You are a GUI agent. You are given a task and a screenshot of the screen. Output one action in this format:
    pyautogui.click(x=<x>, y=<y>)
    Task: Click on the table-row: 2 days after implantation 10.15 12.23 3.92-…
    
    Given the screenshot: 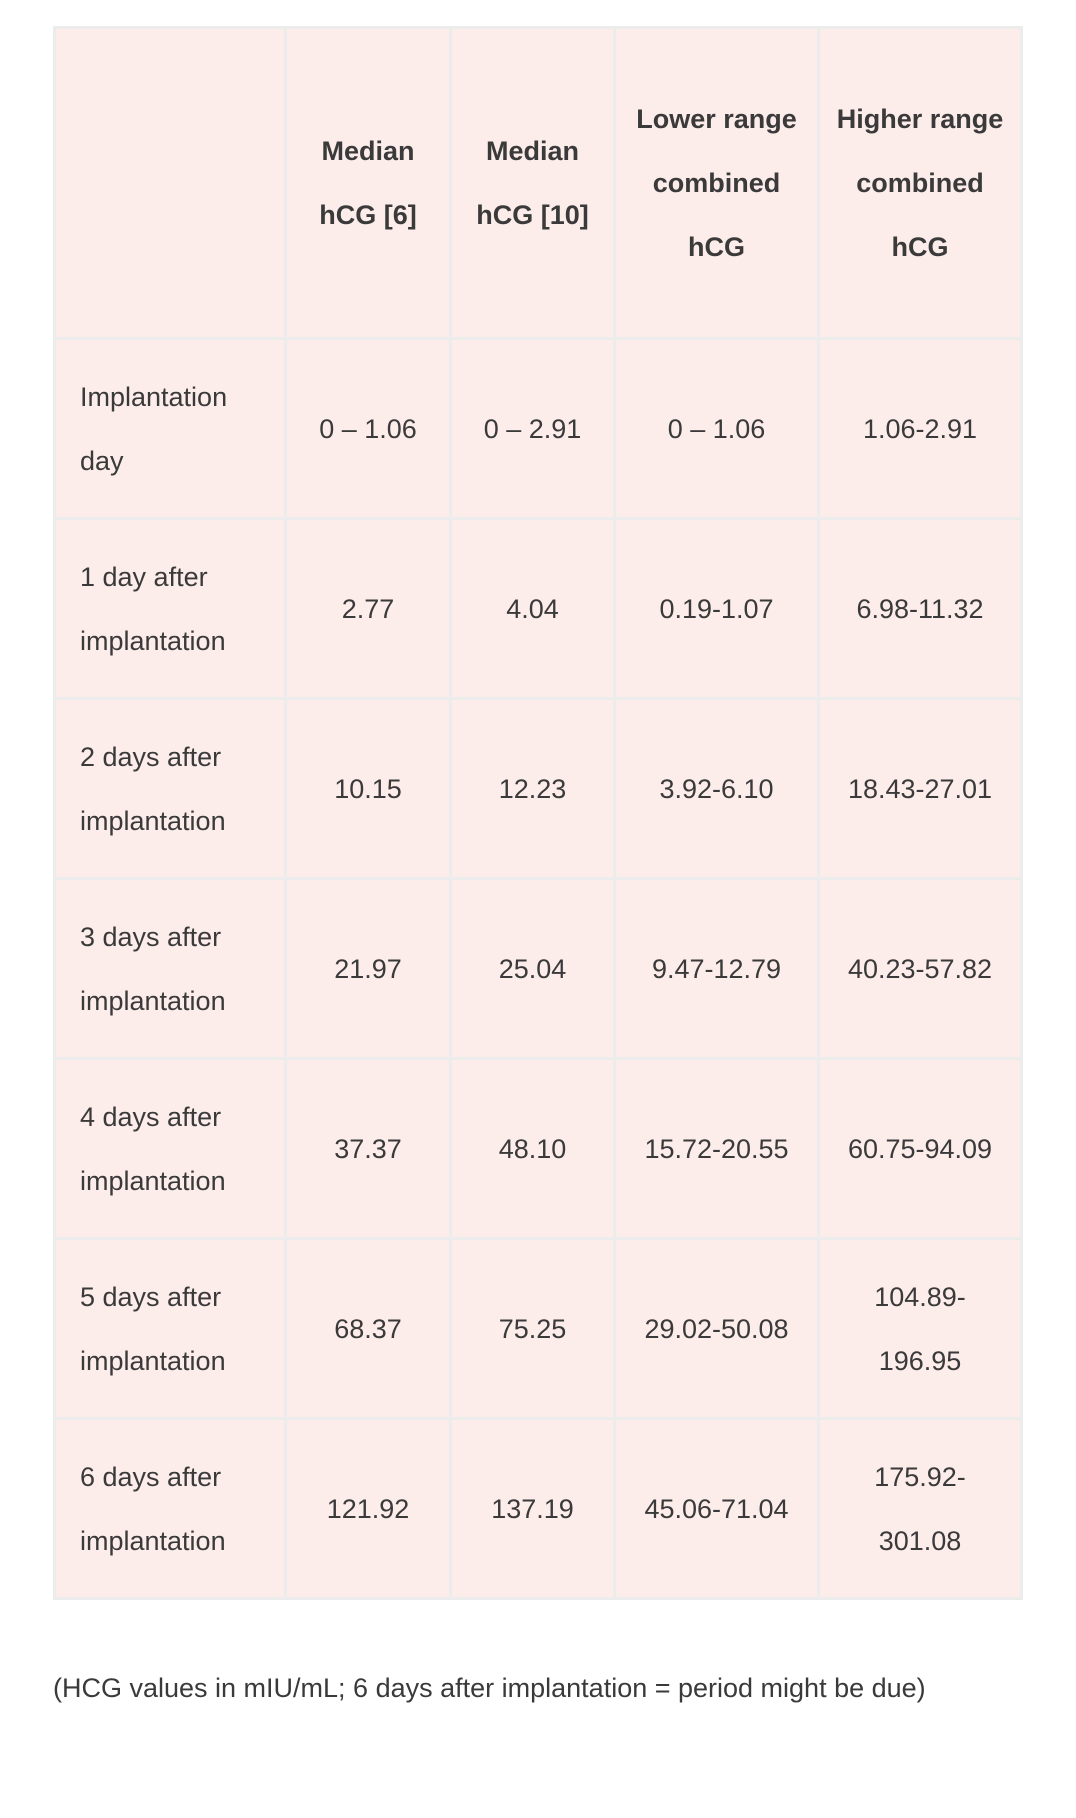 What is the action you would take?
    pyautogui.click(x=538, y=788)
    